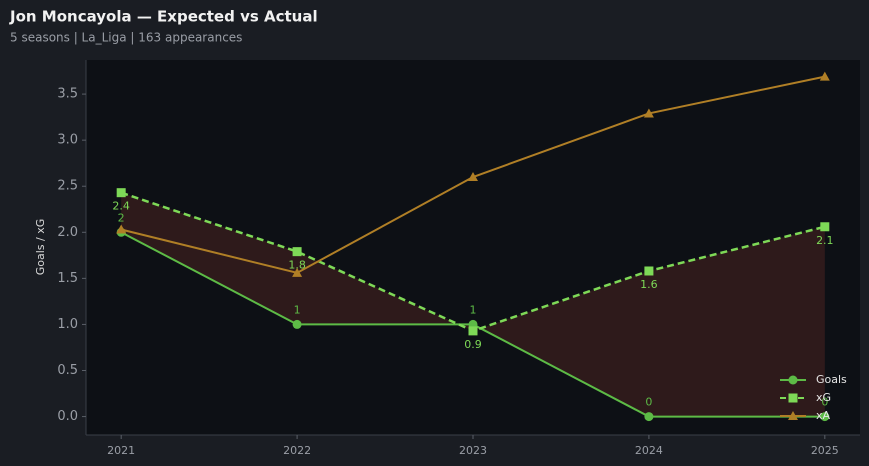  What do you see at coordinates (825, 240) in the screenshot?
I see `value-label: 2.1` at bounding box center [825, 240].